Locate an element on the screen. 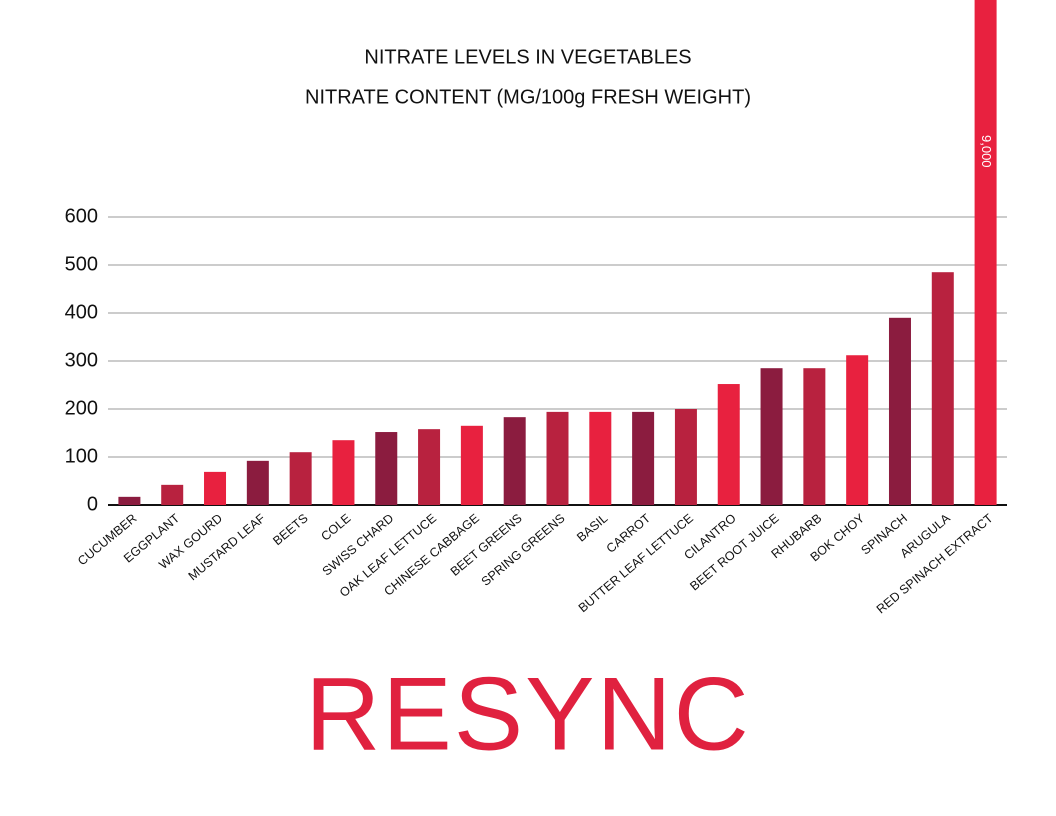 The width and height of the screenshot is (1056, 816). x-tick-label: COLE is located at coordinates (335, 527).